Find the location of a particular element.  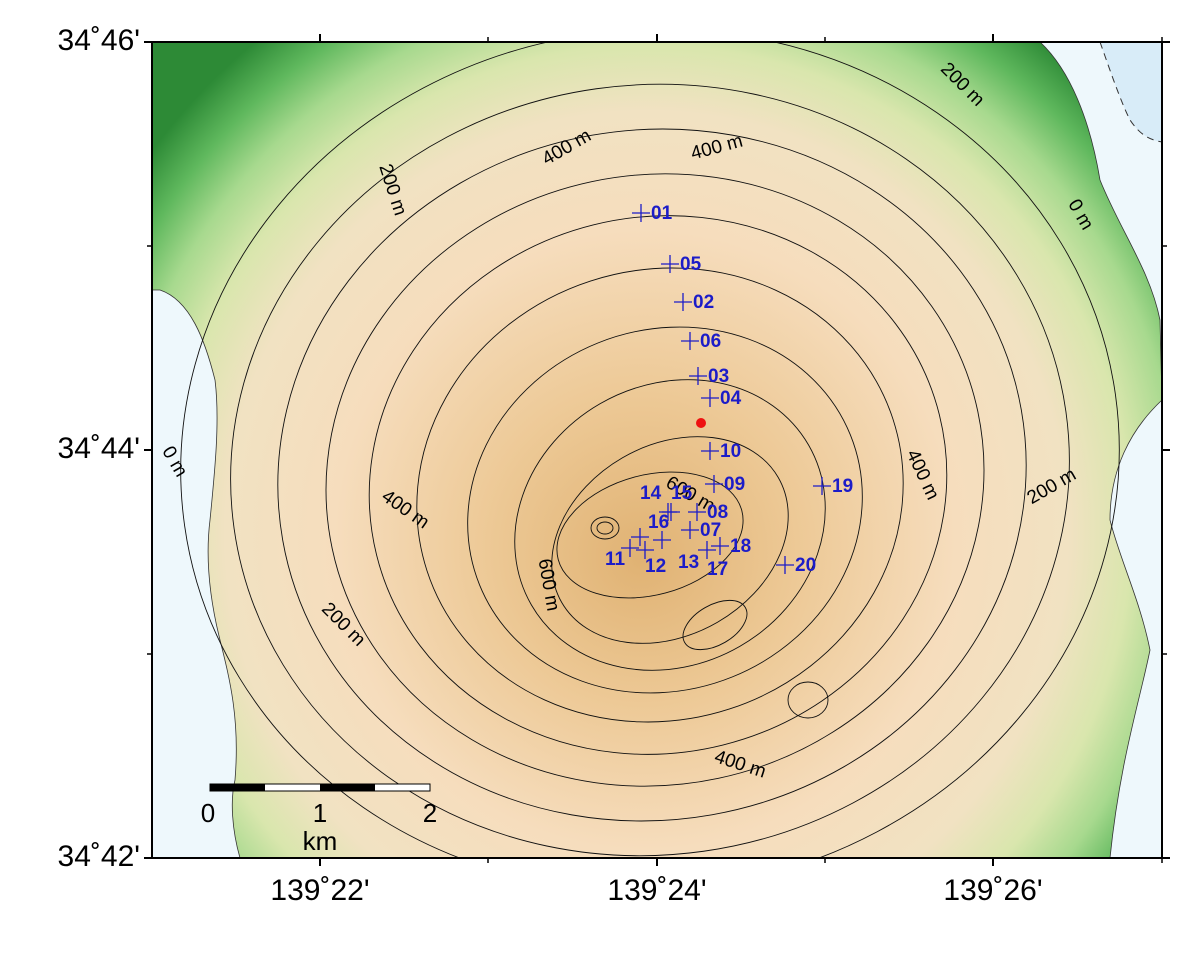

scale-label: 2 is located at coordinates (430, 813).